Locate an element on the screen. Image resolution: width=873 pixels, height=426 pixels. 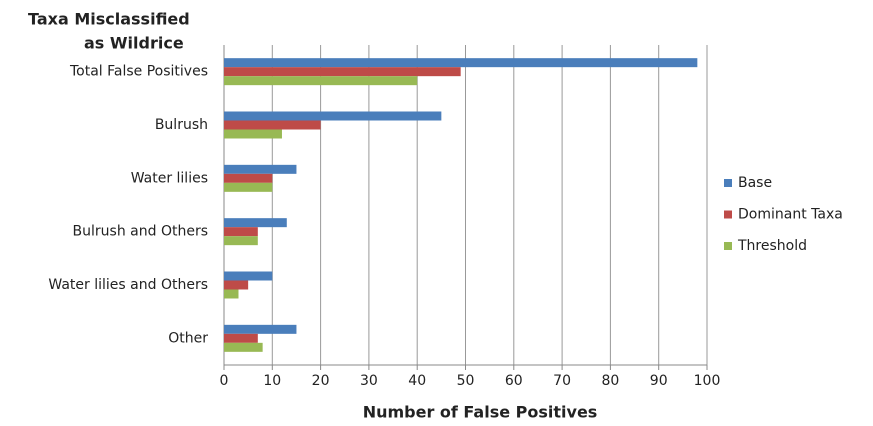
x-axis-title: Number of False Positives is located at coordinates (480, 412).